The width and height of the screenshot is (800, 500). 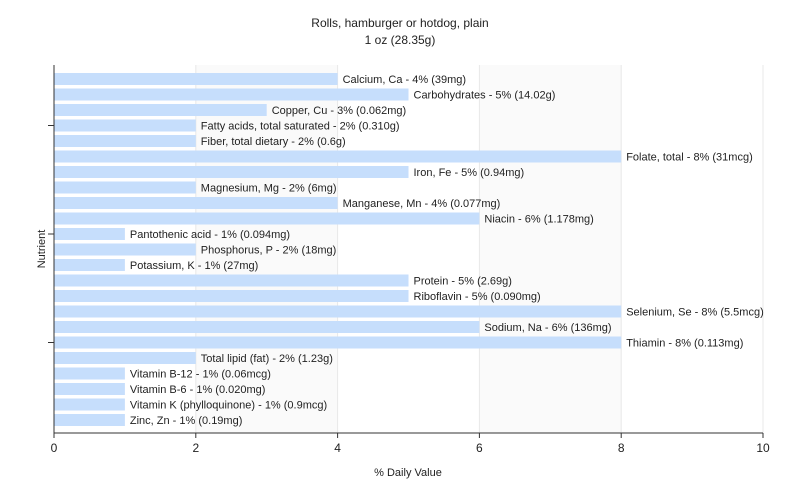 I want to click on bar-label: Protein - 5% (2.69g), so click(x=463, y=282).